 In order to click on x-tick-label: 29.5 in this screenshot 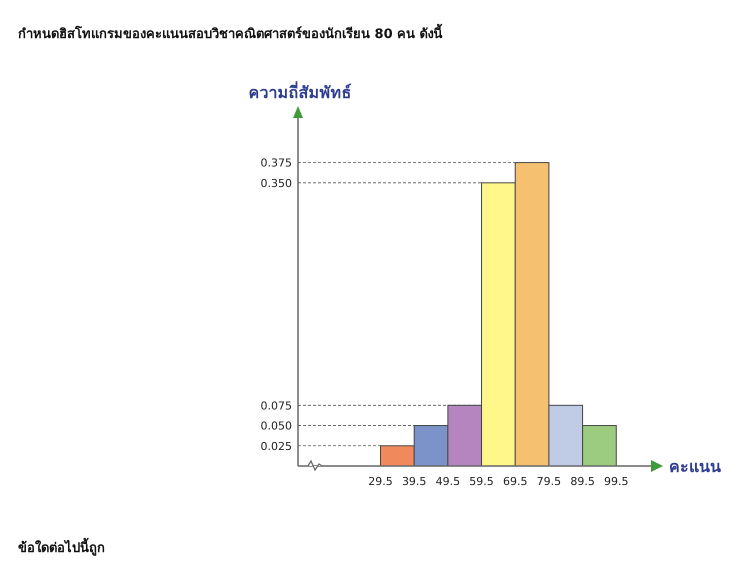, I will do `click(380, 481)`.